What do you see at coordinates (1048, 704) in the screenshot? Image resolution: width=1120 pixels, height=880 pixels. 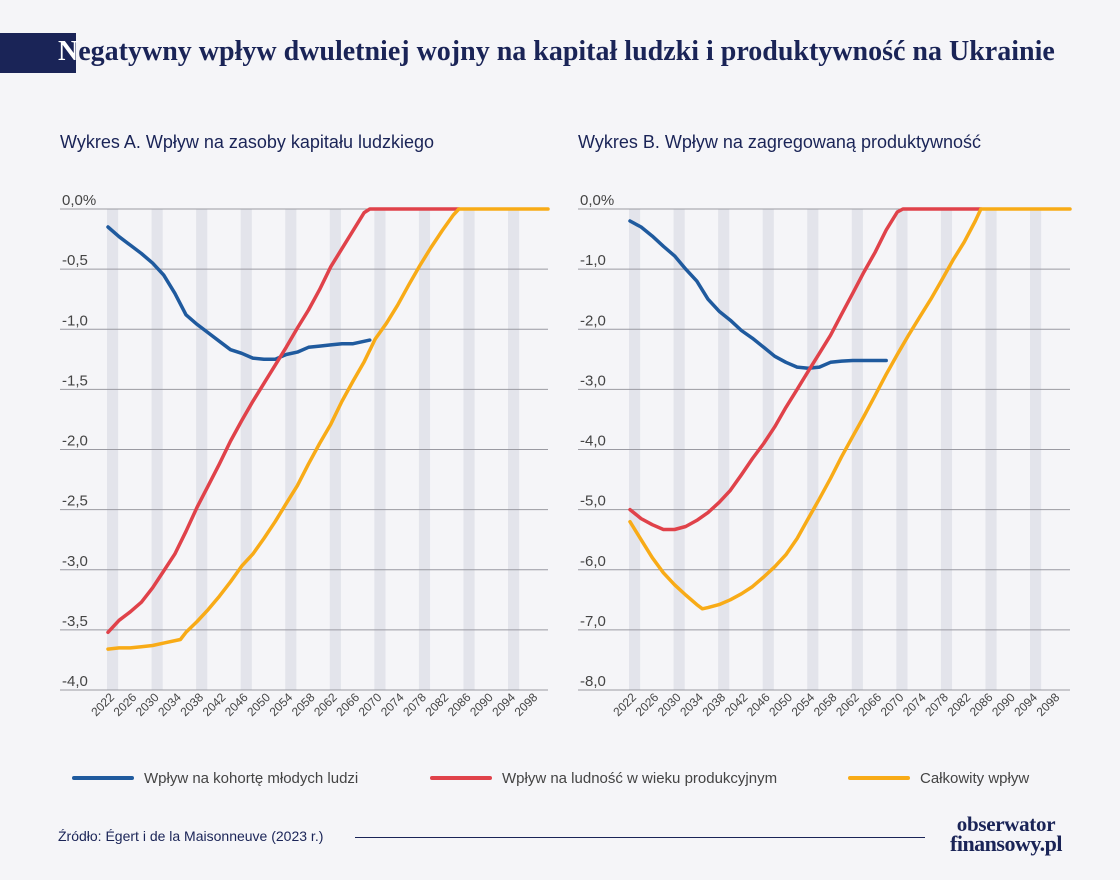 I see `chart-b-x-tick-label: 2098` at bounding box center [1048, 704].